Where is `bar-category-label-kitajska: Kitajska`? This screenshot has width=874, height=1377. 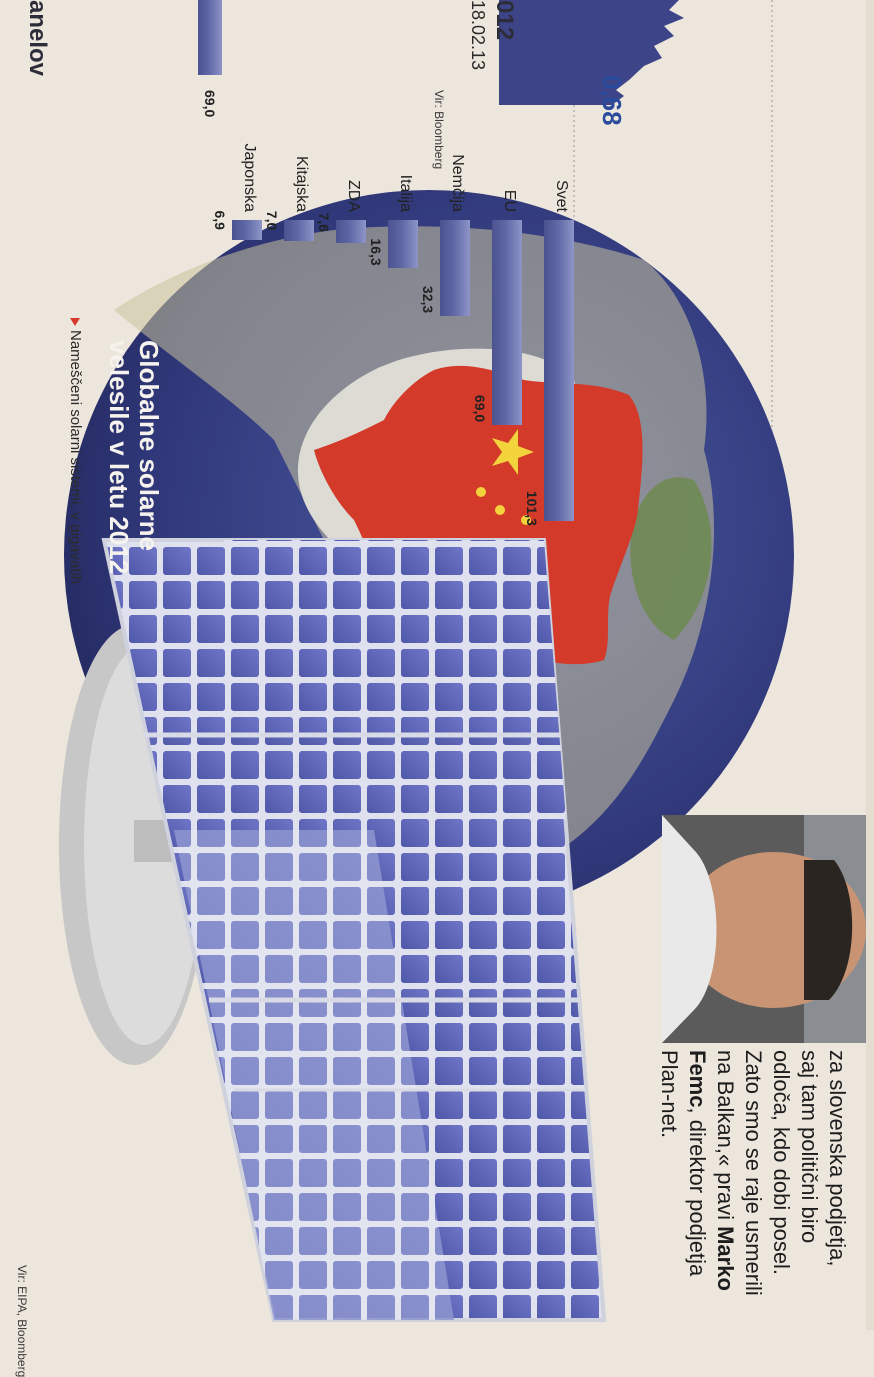 bar-category-label-kitajska: Kitajska is located at coordinates (301, 183).